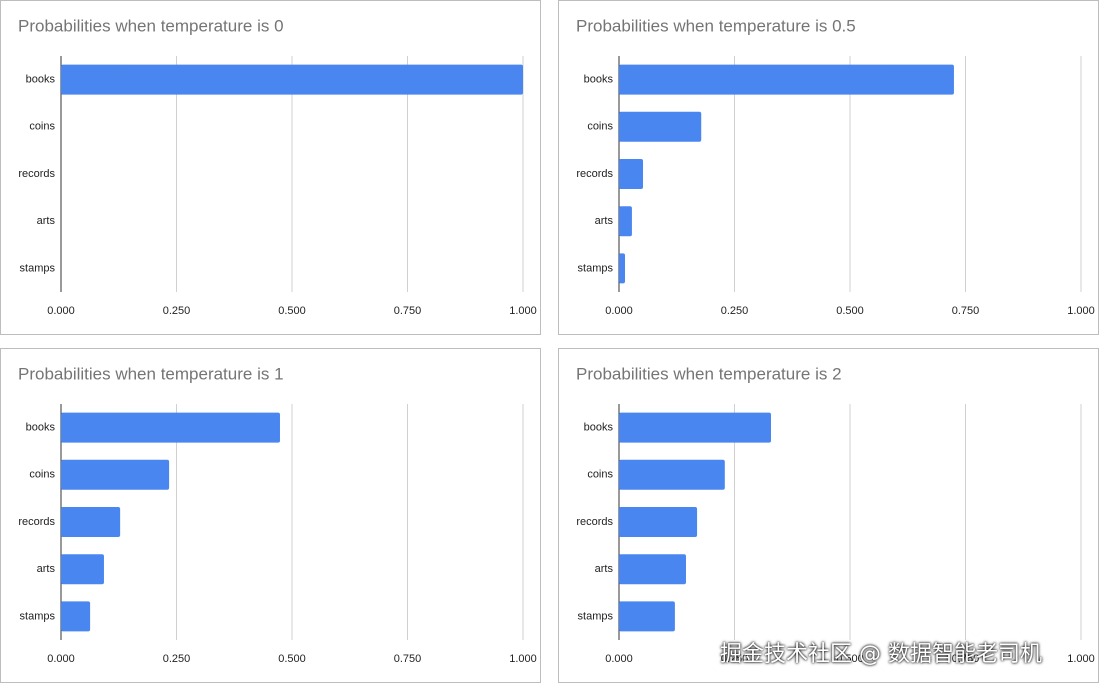 This screenshot has height=684, width=1100. I want to click on chart-title: Probabilities when temperature is 0.5, so click(716, 25).